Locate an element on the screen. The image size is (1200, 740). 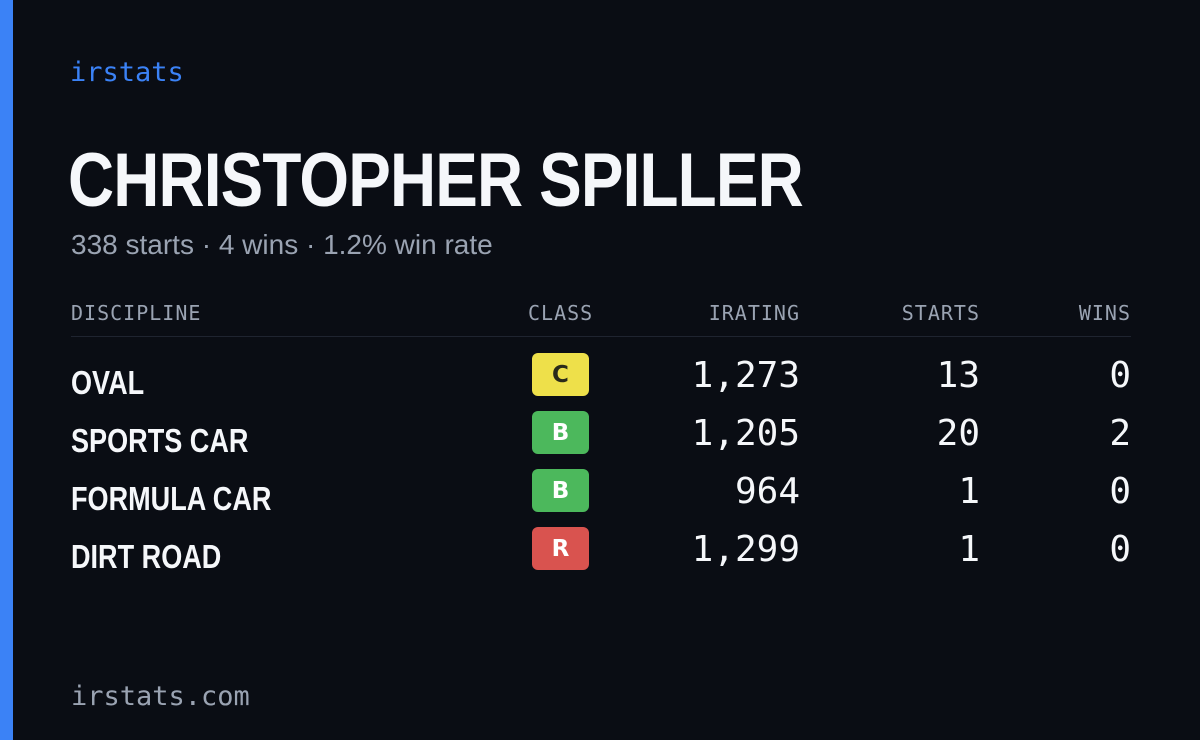
driver-summary: 338 starts · 4 wins · 1.2% win rate is located at coordinates (282, 244).